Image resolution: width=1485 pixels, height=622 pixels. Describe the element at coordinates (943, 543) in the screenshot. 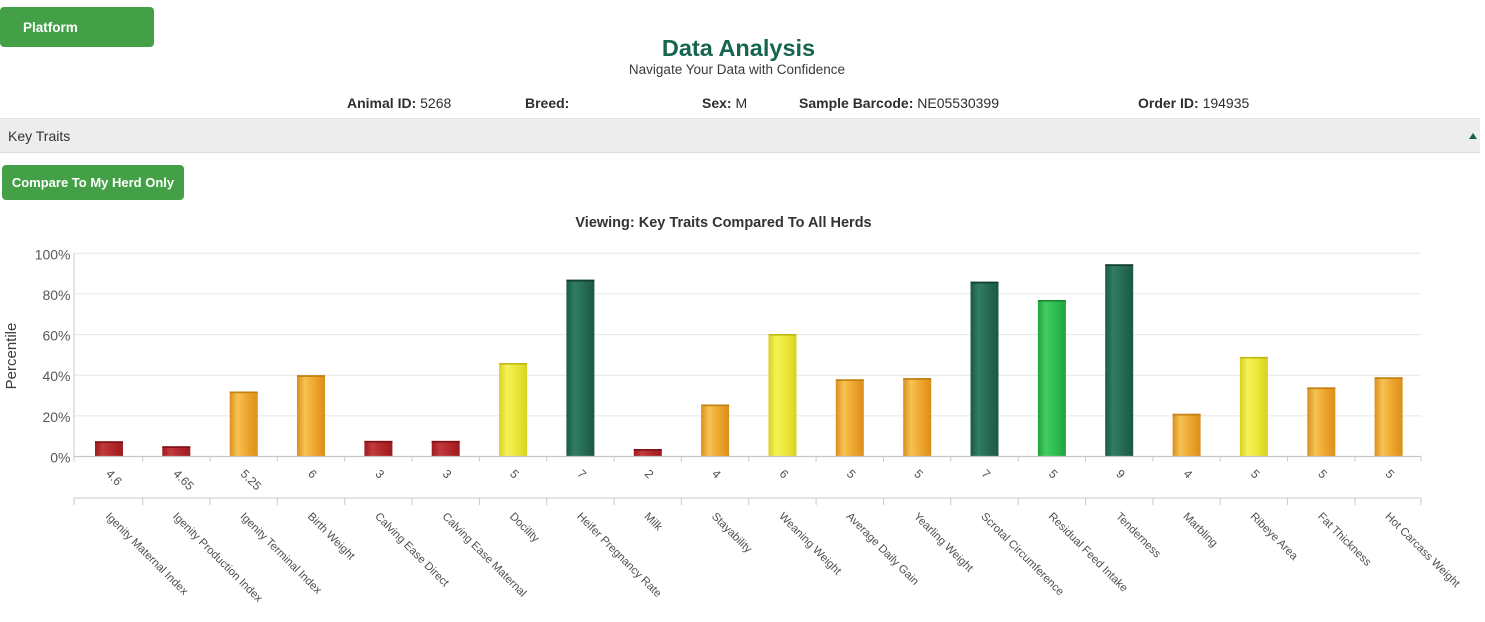

I see `svg-text: Yearling Weight` at that location.